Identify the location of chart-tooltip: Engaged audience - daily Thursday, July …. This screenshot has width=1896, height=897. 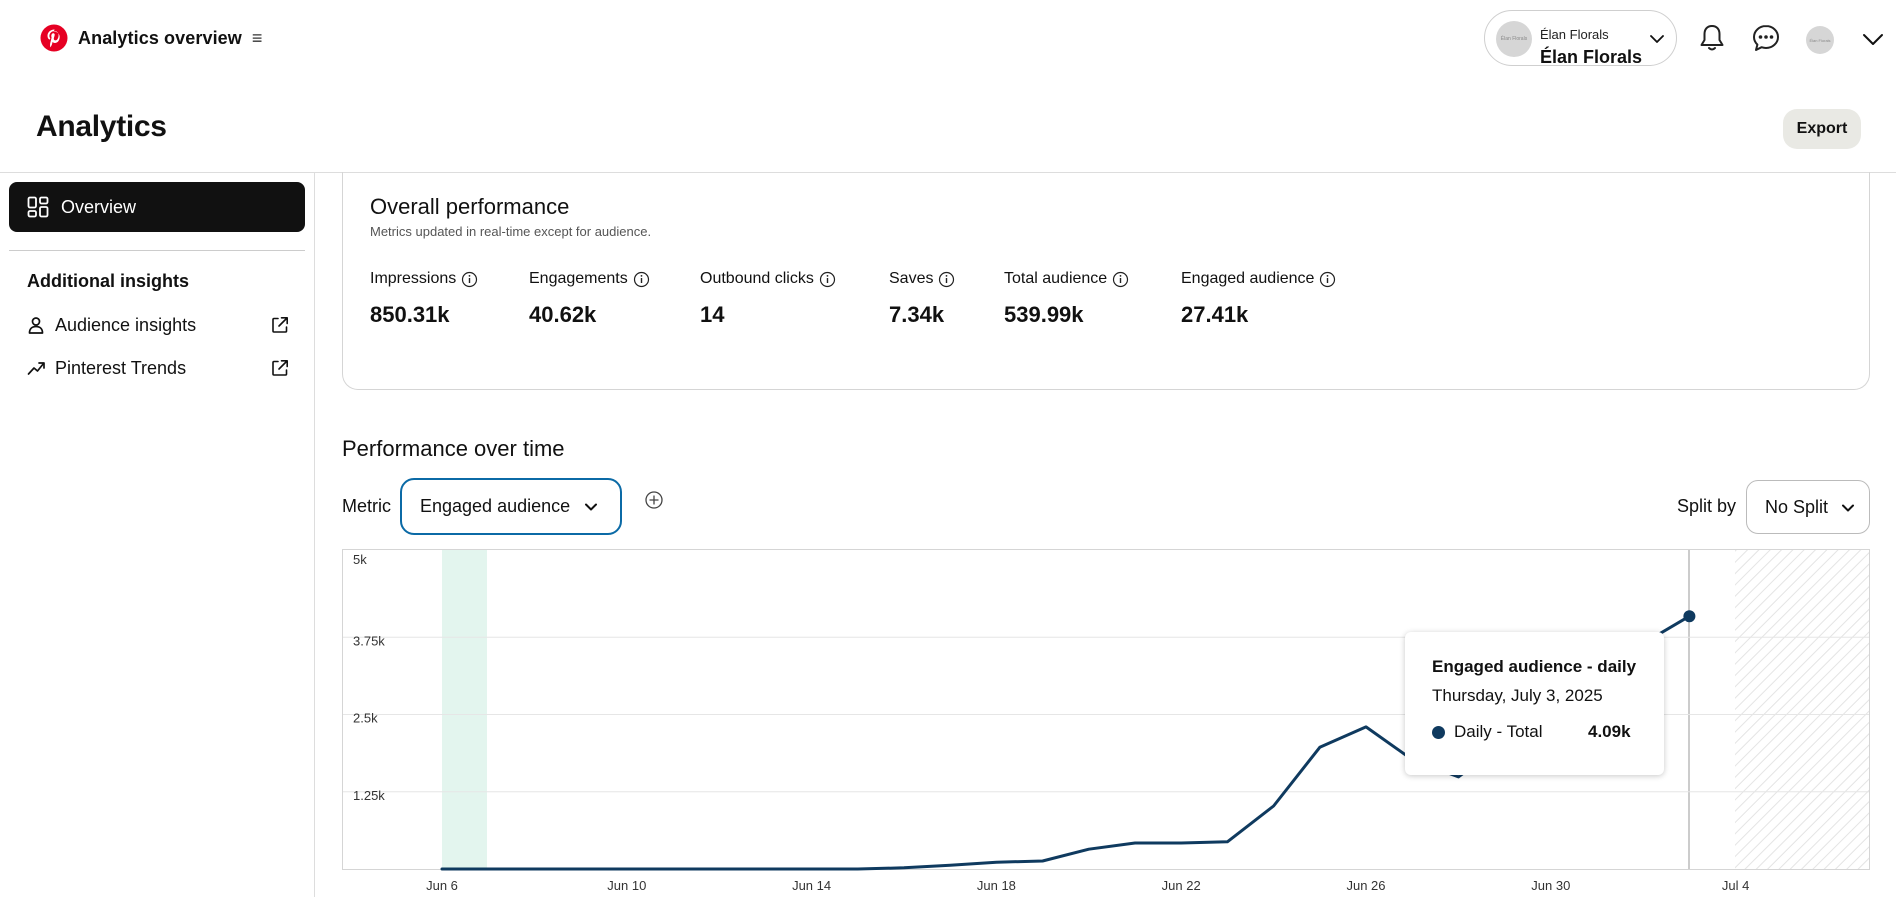
(1534, 703).